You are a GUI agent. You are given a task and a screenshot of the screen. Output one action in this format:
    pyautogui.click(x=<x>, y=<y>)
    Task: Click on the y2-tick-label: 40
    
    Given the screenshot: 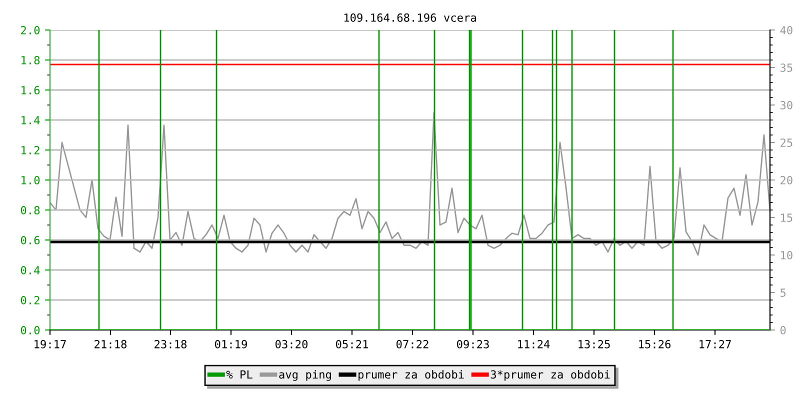 What is the action you would take?
    pyautogui.click(x=786, y=30)
    